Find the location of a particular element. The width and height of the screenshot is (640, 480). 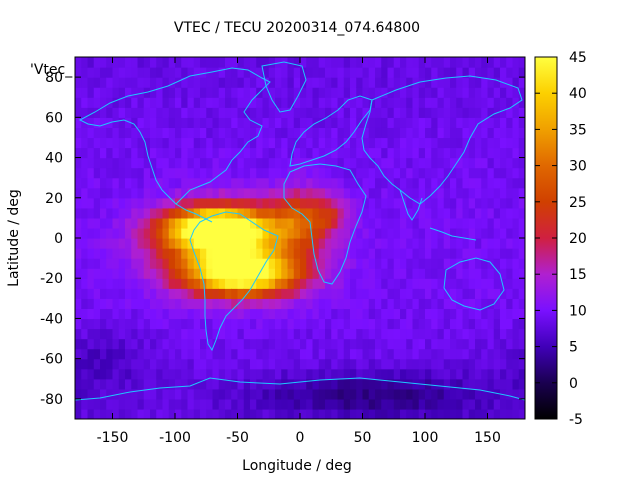

colorbar-tick-label: 45 is located at coordinates (578, 58).